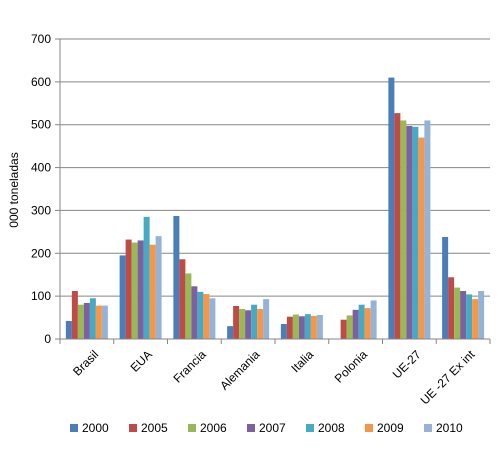 The width and height of the screenshot is (500, 453). I want to click on x-tick-label: Francia, so click(190, 366).